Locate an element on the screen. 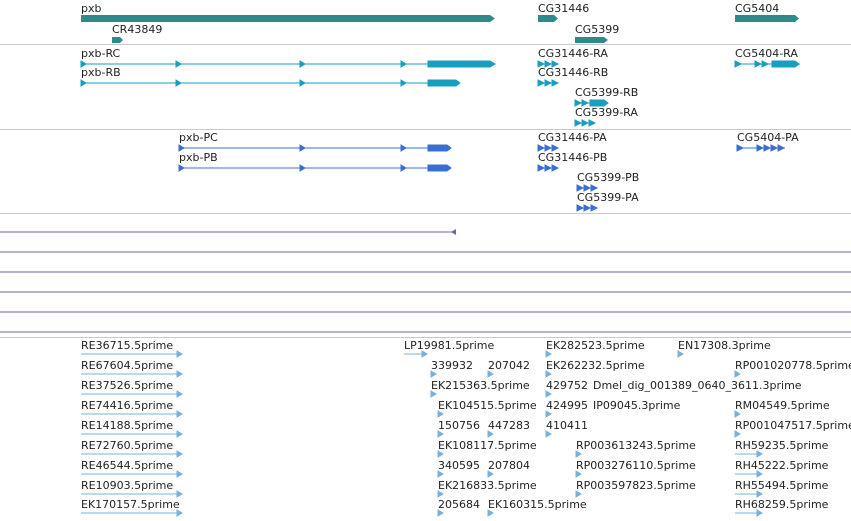 This screenshot has height=521, width=851. est-label: RP001020778.5prime is located at coordinates (793, 365).